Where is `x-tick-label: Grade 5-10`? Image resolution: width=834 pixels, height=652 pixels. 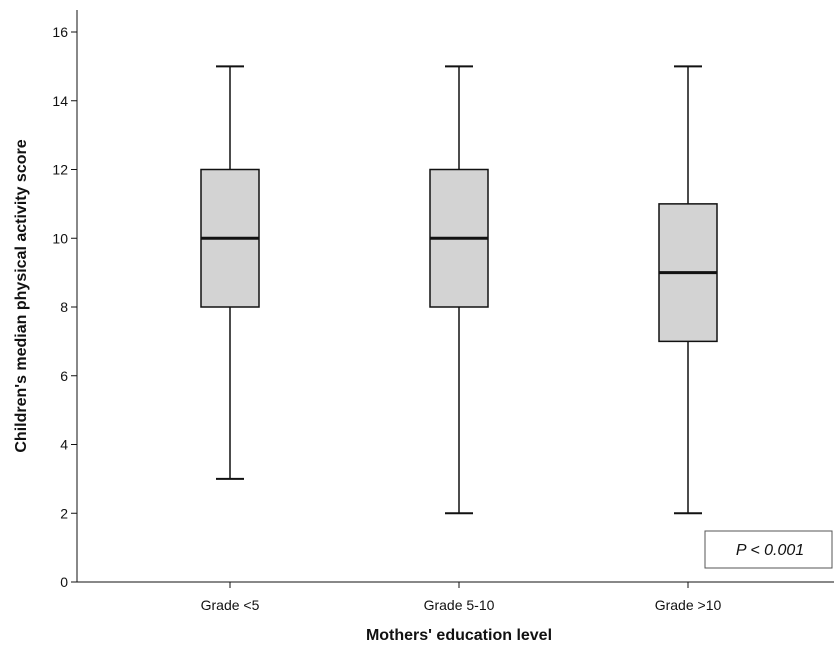
x-tick-label: Grade 5-10 is located at coordinates (459, 605).